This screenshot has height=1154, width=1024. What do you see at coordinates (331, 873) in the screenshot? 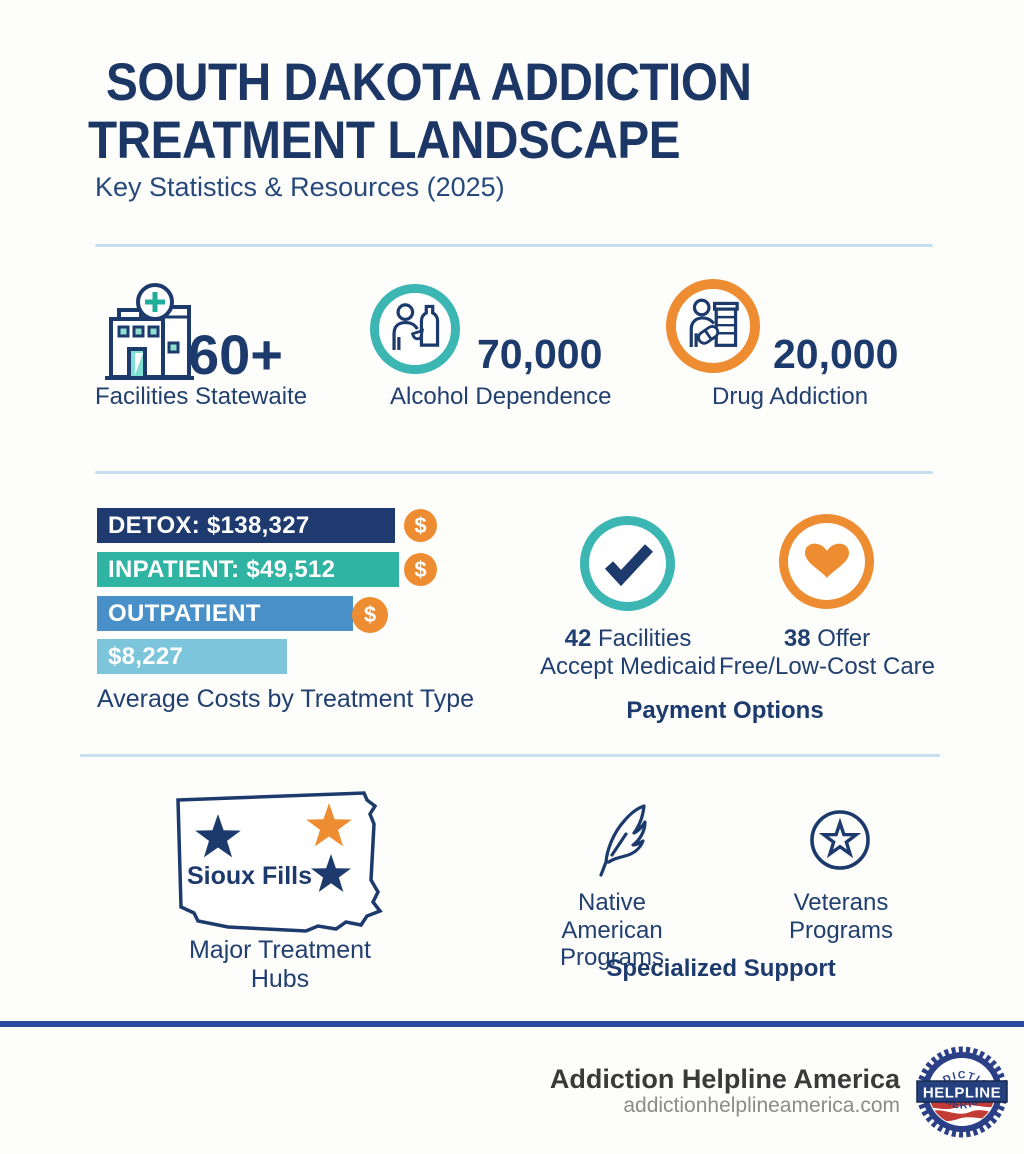
I see `hub-star-navy-east` at bounding box center [331, 873].